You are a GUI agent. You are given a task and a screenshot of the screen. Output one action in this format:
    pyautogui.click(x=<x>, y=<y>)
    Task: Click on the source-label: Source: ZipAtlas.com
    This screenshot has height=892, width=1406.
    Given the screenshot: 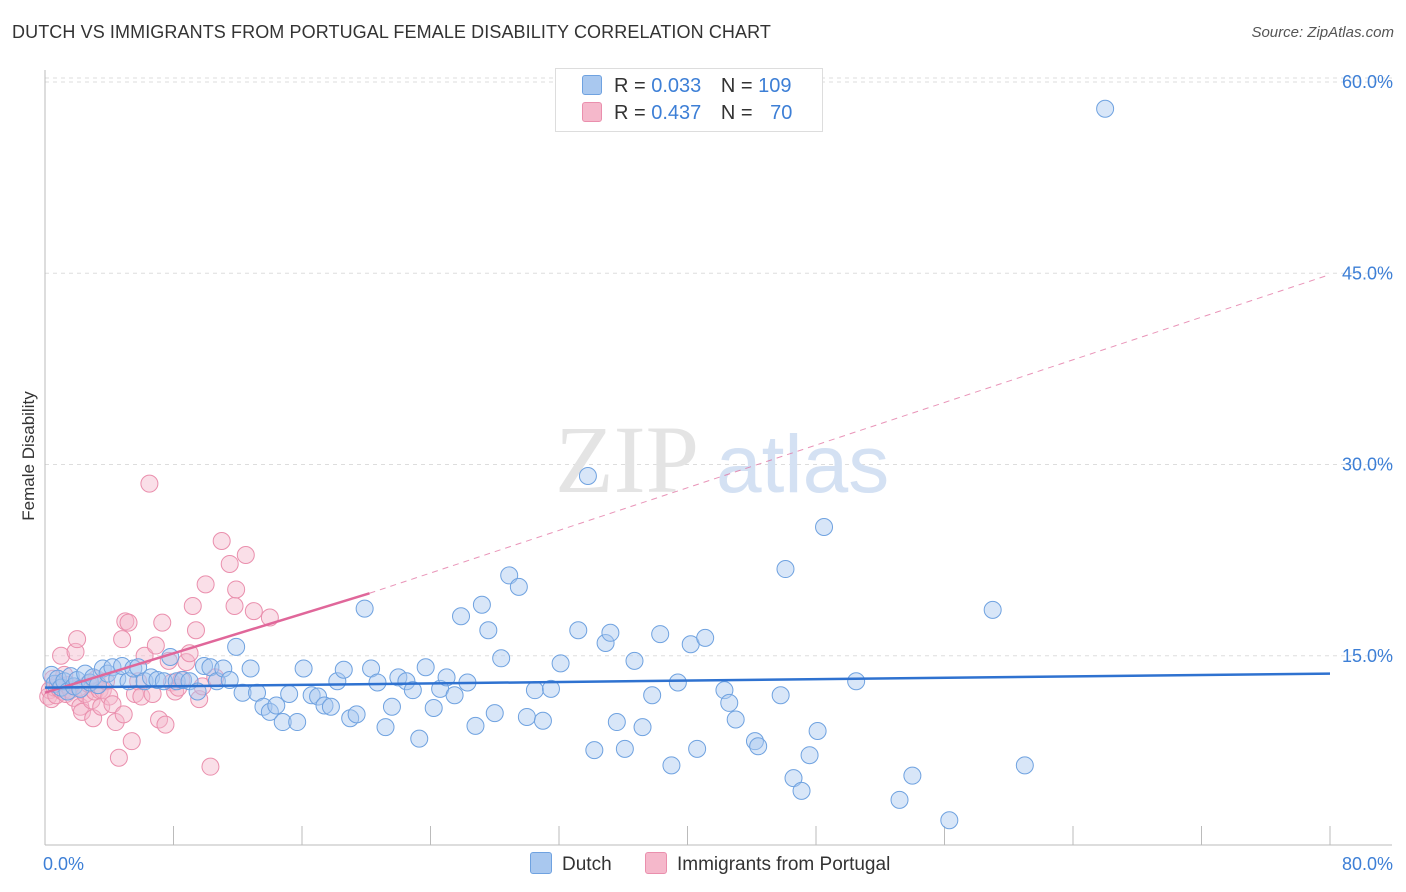 What is the action you would take?
    pyautogui.click(x=1322, y=32)
    